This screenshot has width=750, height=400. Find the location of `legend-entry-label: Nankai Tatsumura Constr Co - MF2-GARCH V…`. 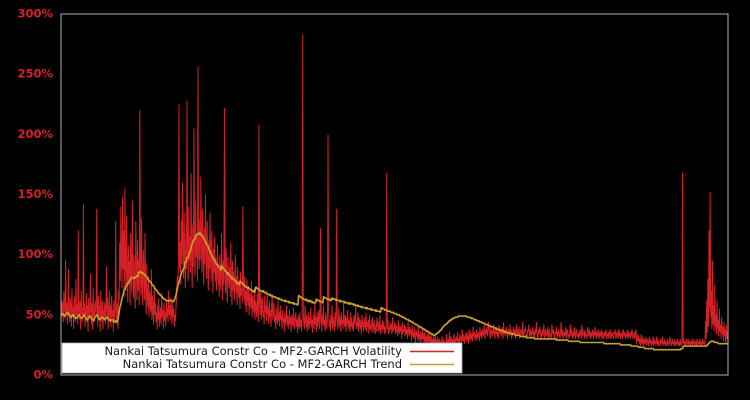

legend-entry-label: Nankai Tatsumura Constr Co - MF2-GARCH V… is located at coordinates (253, 351).